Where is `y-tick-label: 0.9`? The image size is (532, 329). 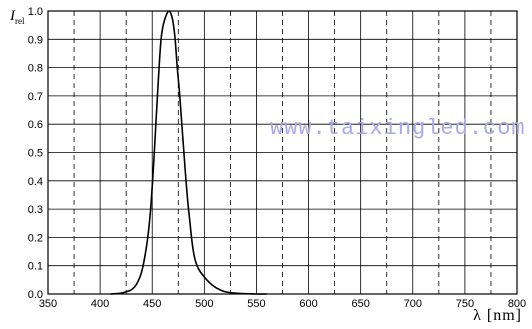
y-tick-label: 0.9 is located at coordinates (35, 40).